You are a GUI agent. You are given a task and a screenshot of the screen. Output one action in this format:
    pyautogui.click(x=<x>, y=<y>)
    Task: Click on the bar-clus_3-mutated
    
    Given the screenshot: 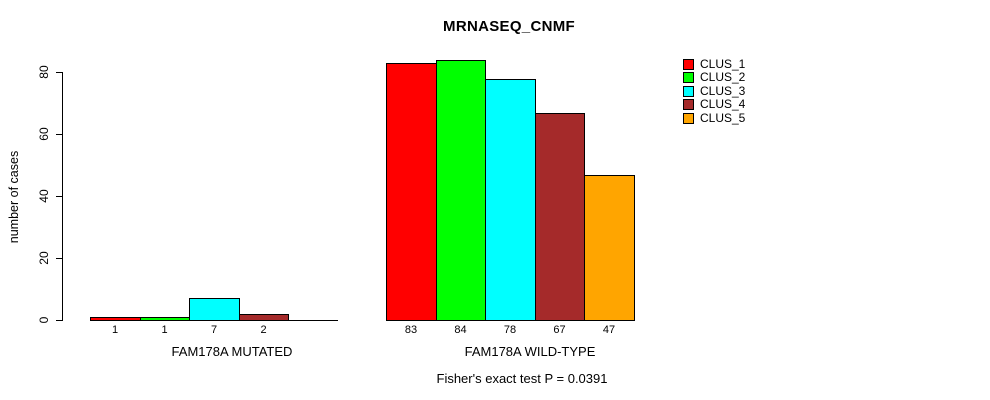 What is the action you would take?
    pyautogui.click(x=214, y=309)
    